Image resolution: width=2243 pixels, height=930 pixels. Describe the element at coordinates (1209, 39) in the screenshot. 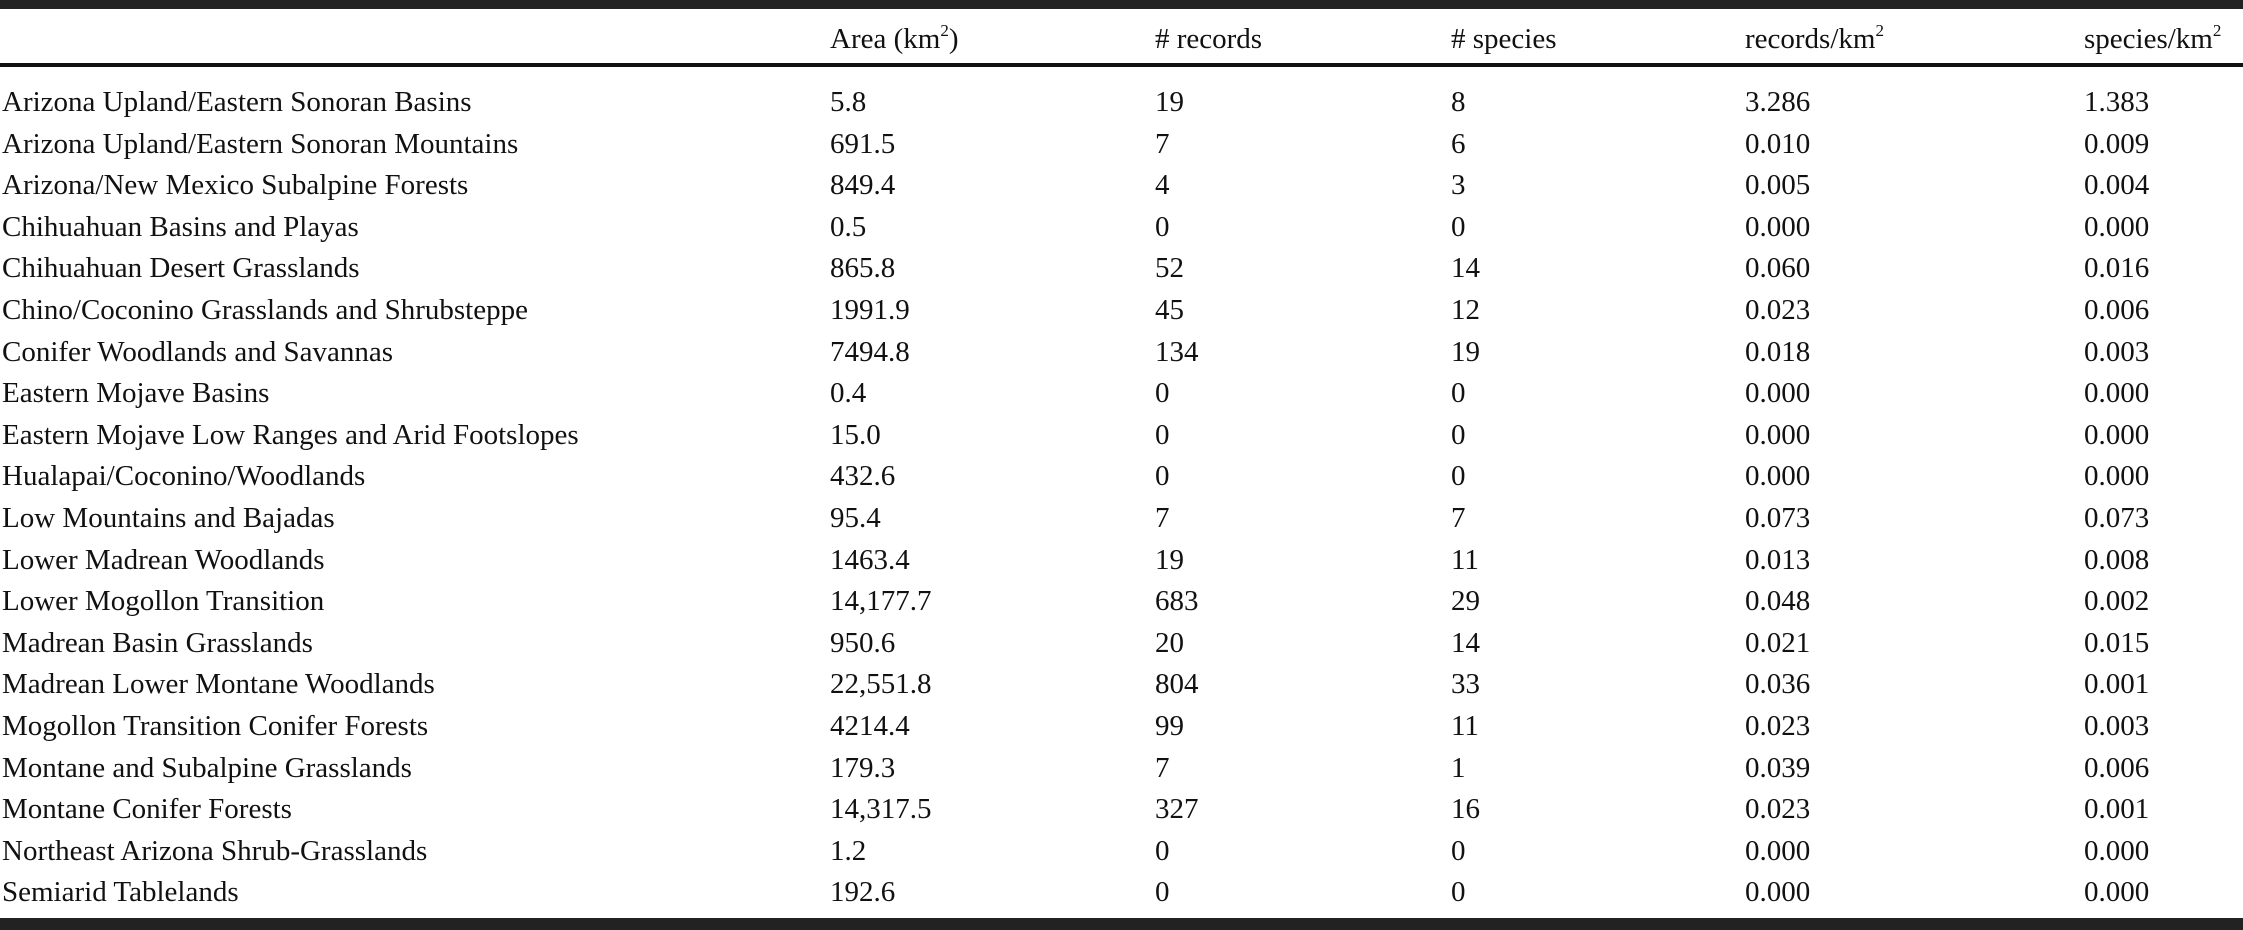

I see `header-cell-records: # records` at that location.